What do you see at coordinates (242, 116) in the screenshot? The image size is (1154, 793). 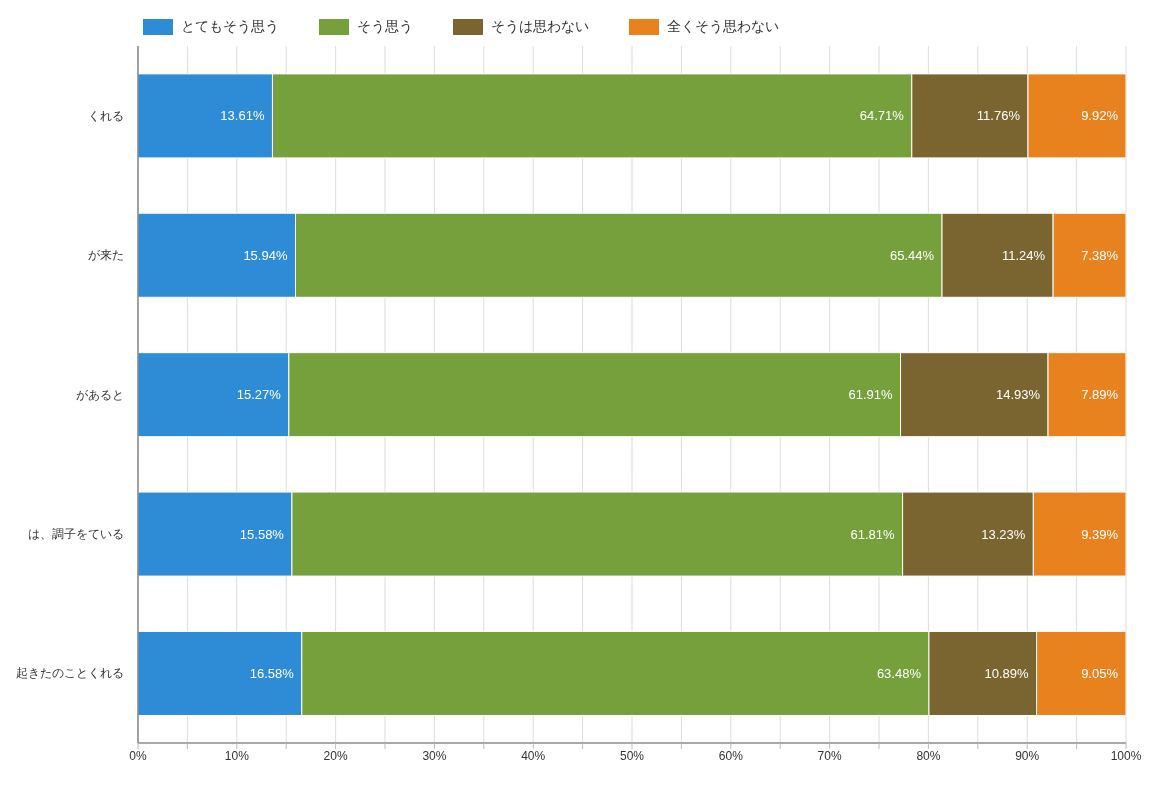 I see `data-label: 13.61%` at bounding box center [242, 116].